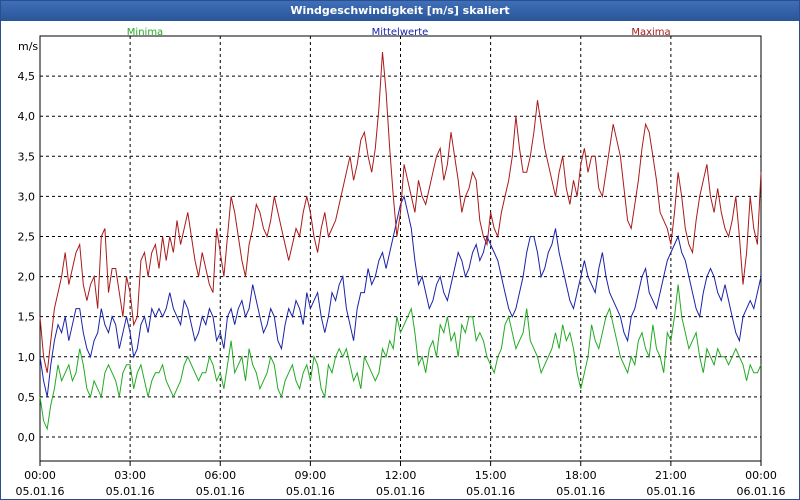 The image size is (800, 500). Describe the element at coordinates (130, 475) in the screenshot. I see `x-tick-time-label: 03:00` at that location.